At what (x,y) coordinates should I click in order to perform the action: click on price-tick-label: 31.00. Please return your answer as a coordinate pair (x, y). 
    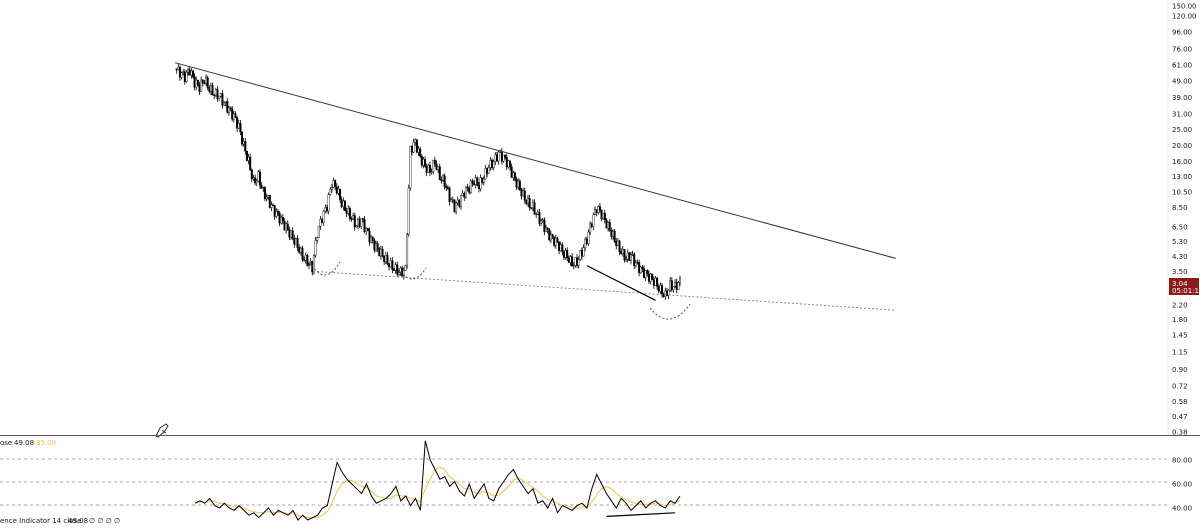
    Looking at the image, I should click on (1182, 114).